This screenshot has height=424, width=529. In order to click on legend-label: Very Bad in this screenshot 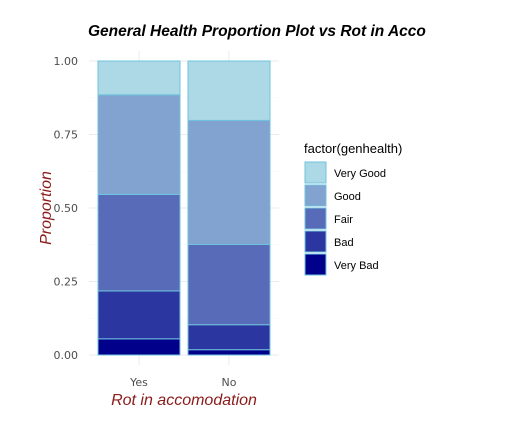, I will do `click(356, 266)`.